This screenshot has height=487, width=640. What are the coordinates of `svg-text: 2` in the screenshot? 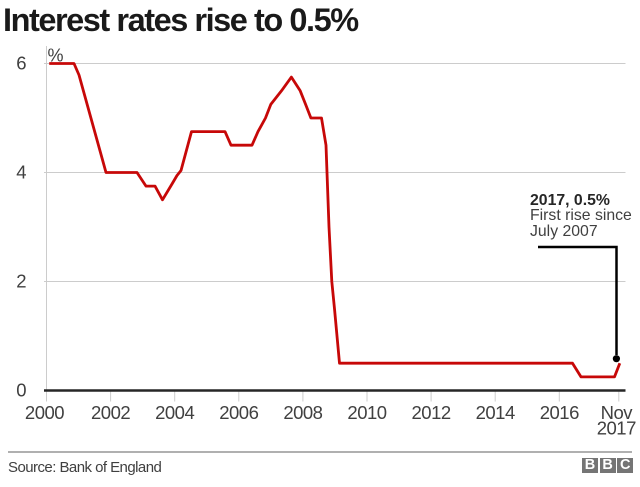 It's located at (21, 281).